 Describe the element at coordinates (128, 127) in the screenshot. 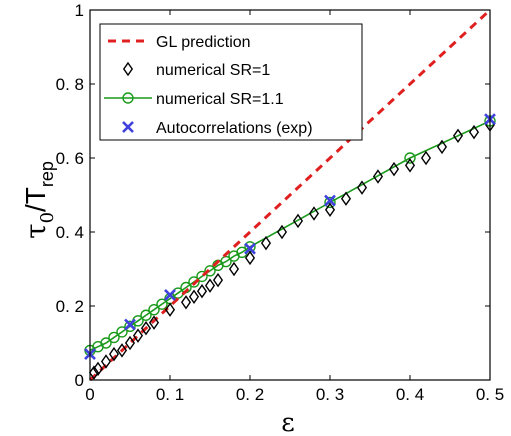

I see `legend-autocorr-swatch` at that location.